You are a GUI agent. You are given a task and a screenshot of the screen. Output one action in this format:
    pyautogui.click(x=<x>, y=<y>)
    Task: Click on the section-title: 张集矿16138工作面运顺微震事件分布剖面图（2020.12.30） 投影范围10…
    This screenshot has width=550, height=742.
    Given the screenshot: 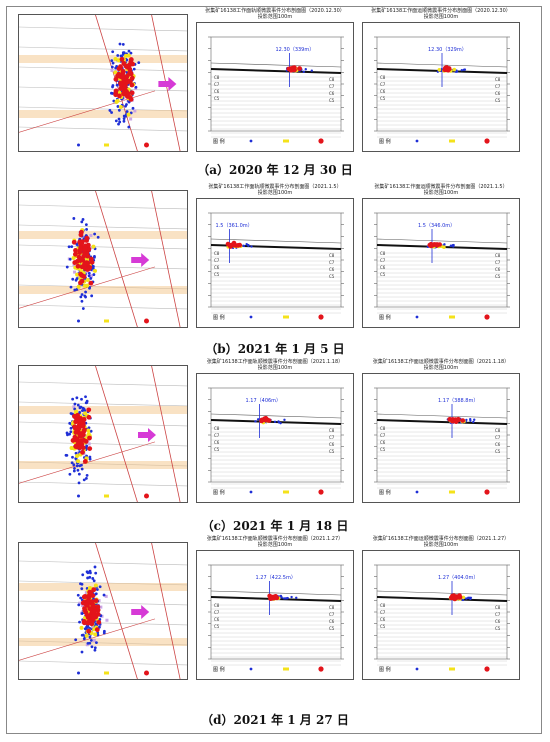 What is the action you would take?
    pyautogui.click(x=441, y=14)
    